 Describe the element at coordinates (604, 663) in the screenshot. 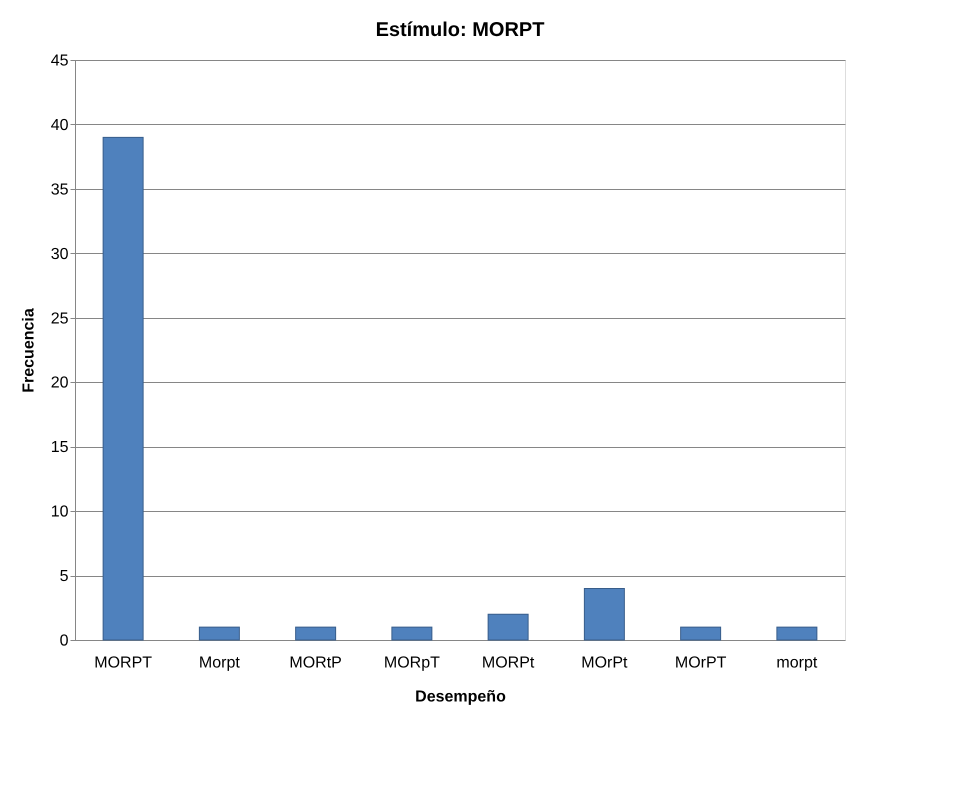

I see `x-tick-label: MOrPt` at that location.